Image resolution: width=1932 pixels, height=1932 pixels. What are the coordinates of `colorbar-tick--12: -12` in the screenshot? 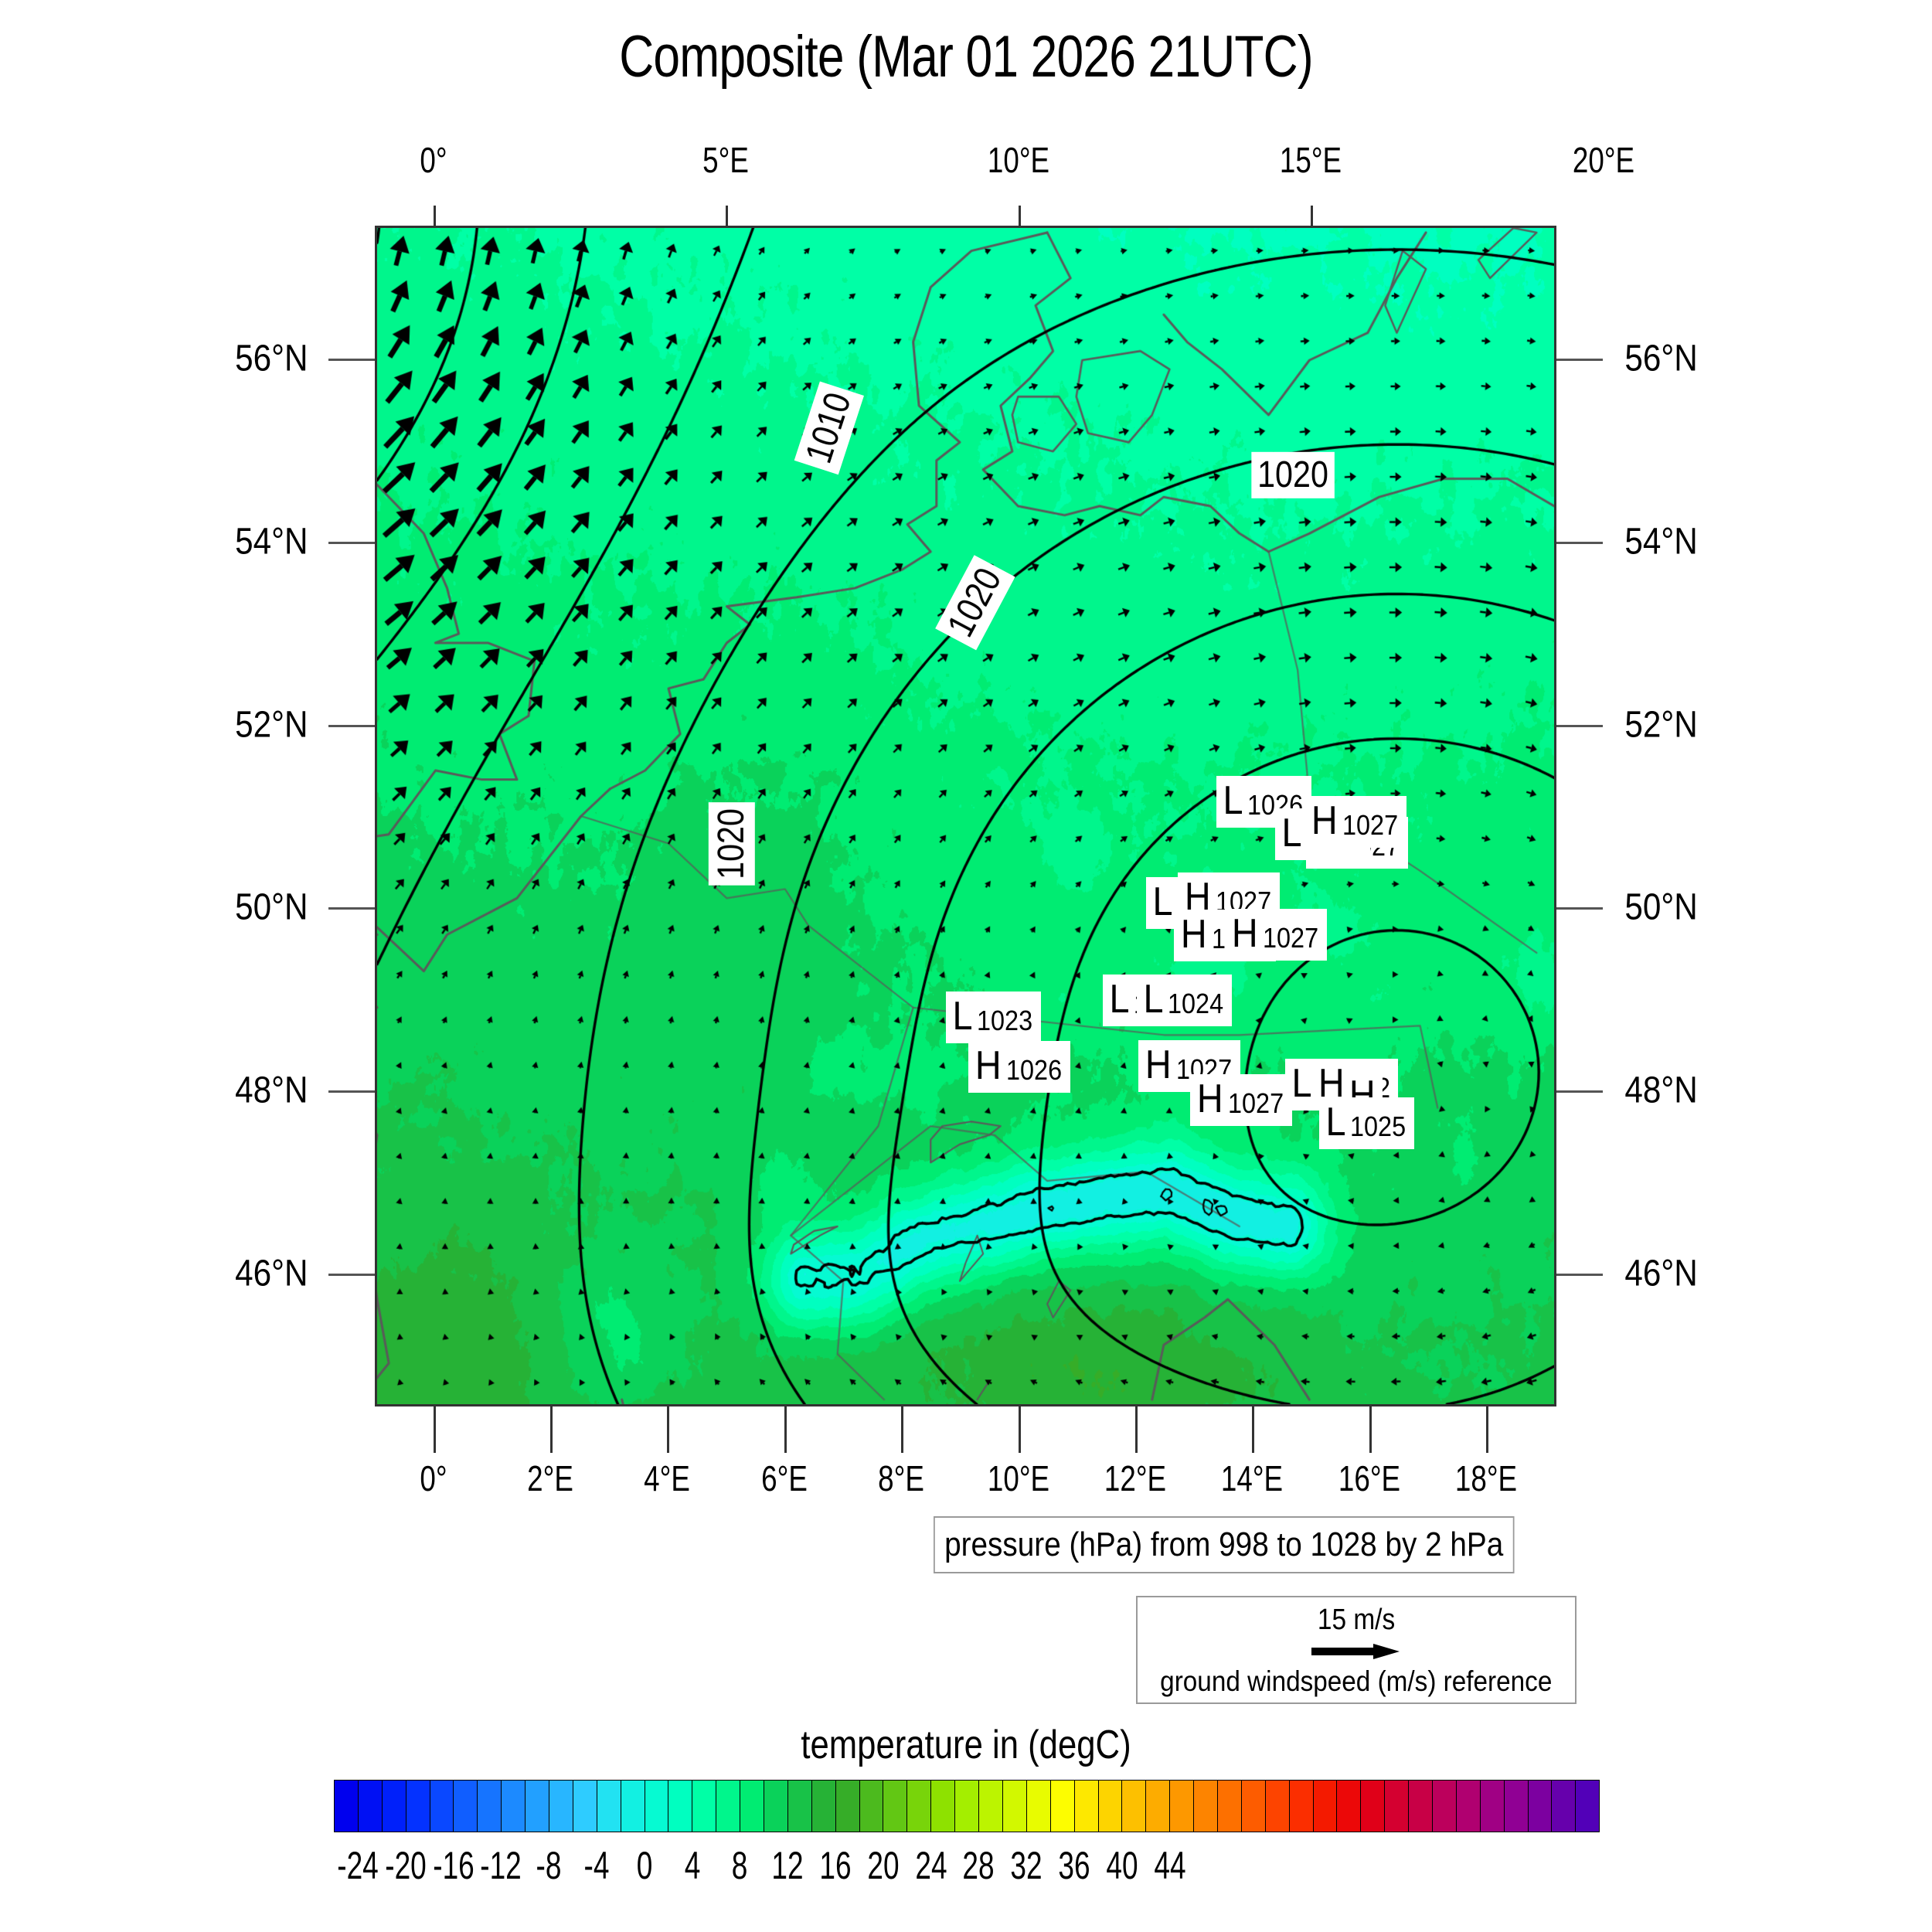 It's located at (501, 1866).